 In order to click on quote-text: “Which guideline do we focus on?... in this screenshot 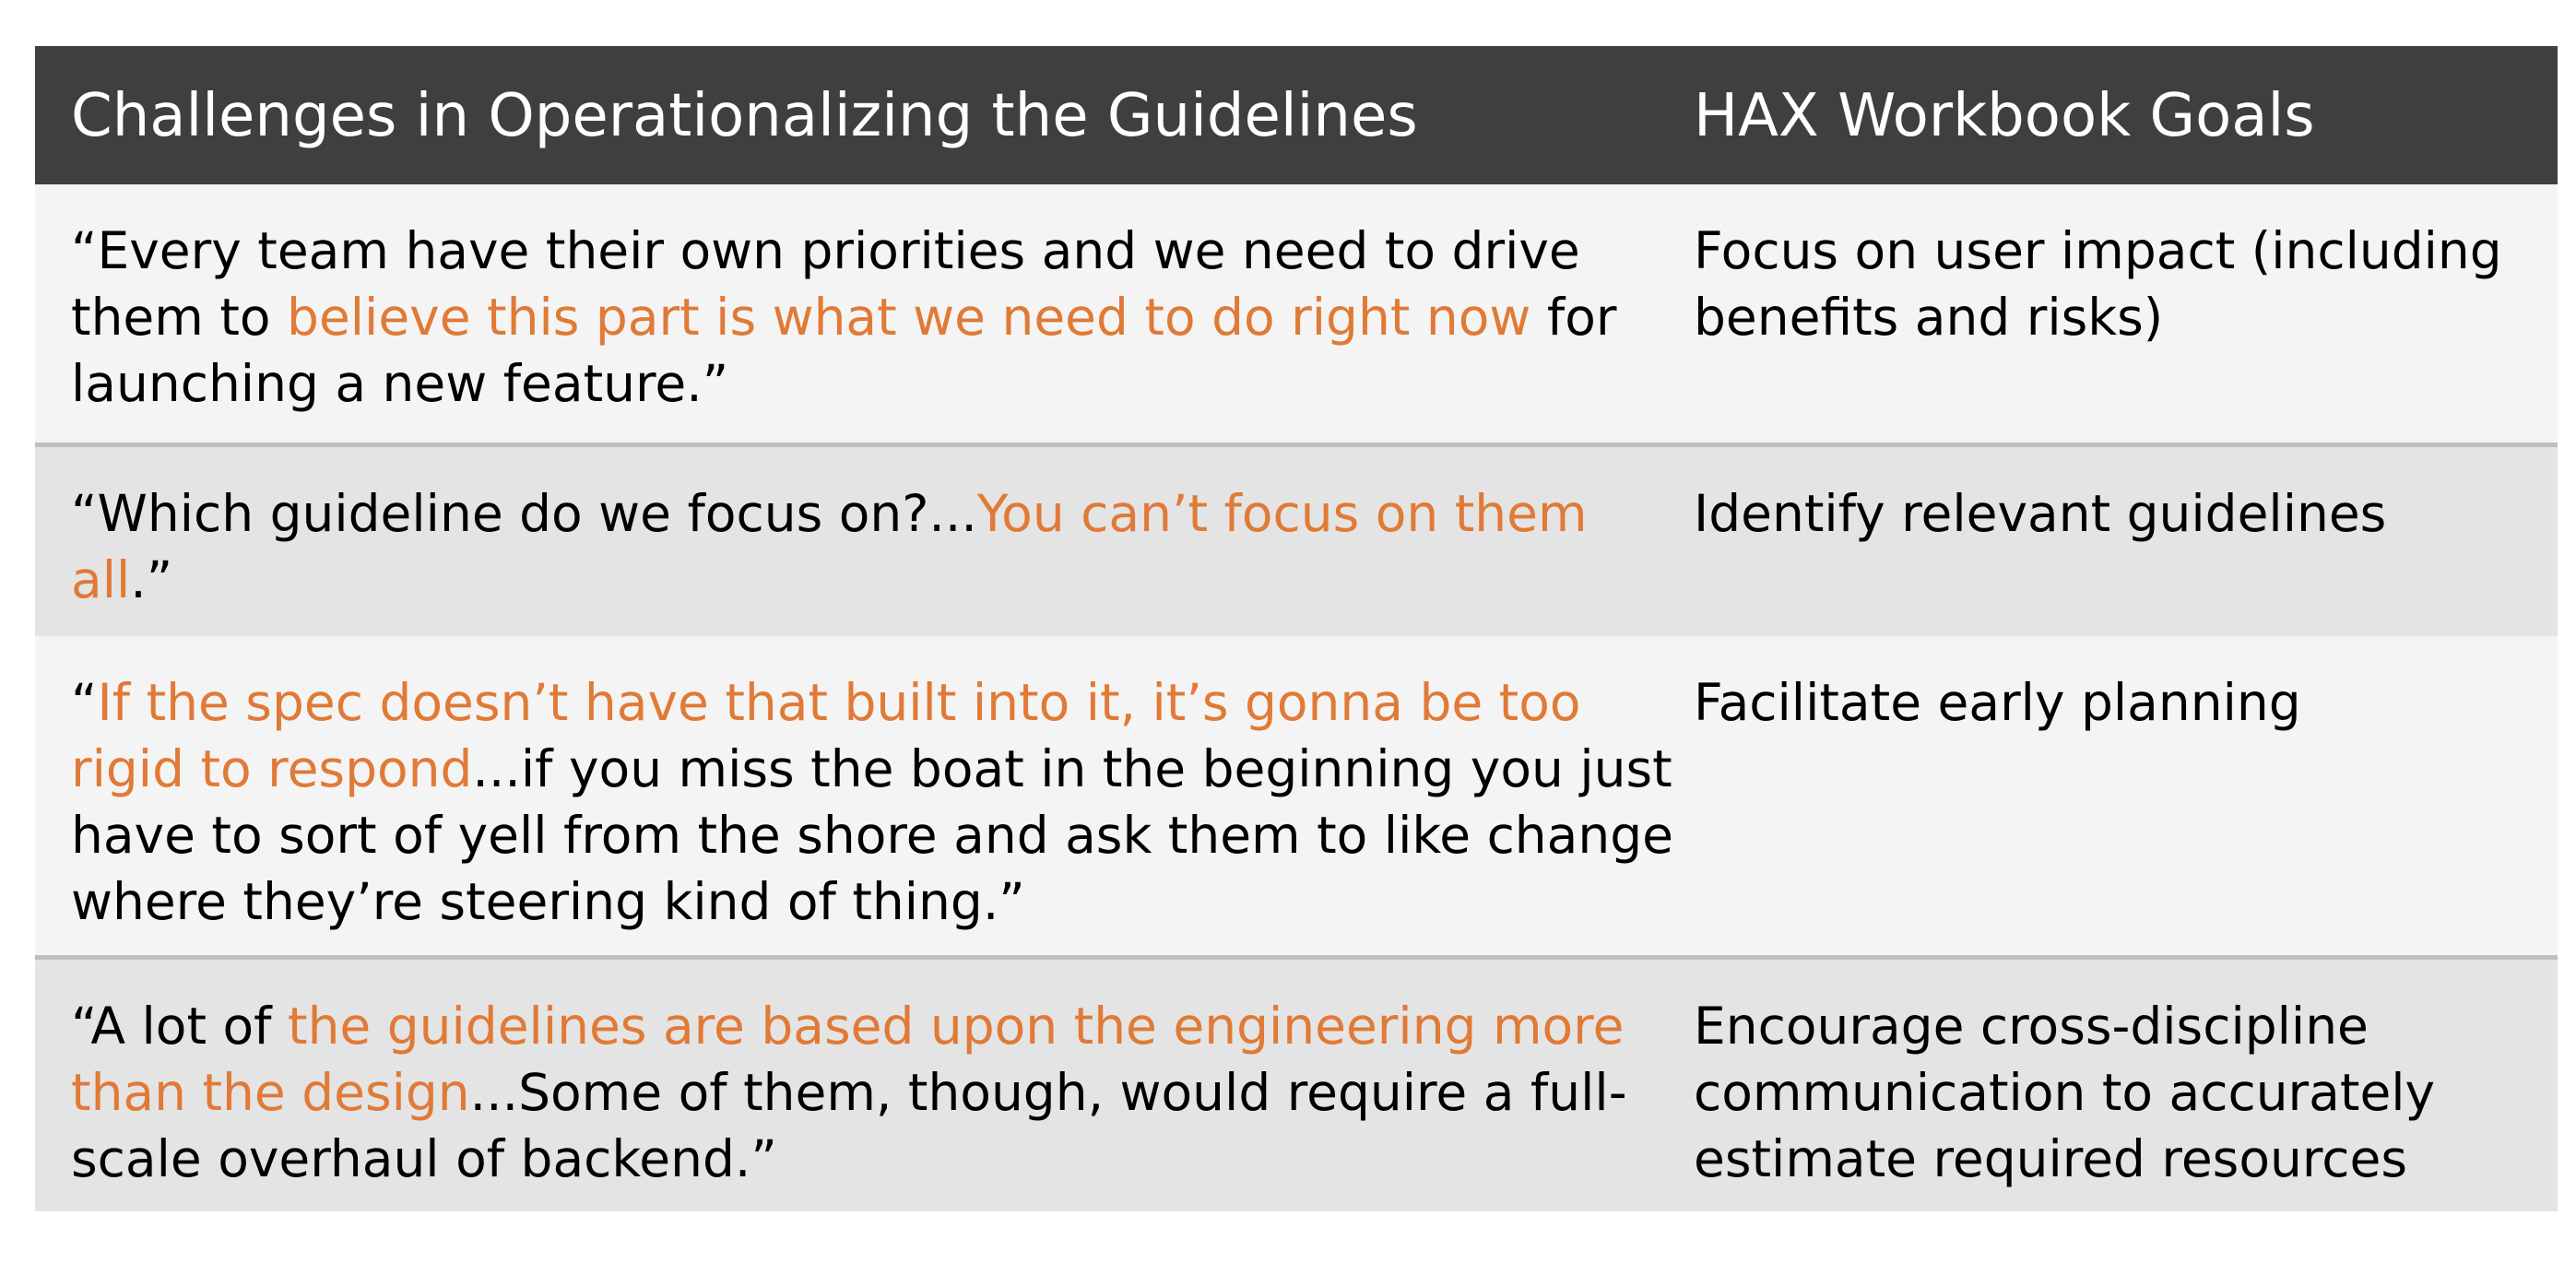, I will do `click(524, 513)`.